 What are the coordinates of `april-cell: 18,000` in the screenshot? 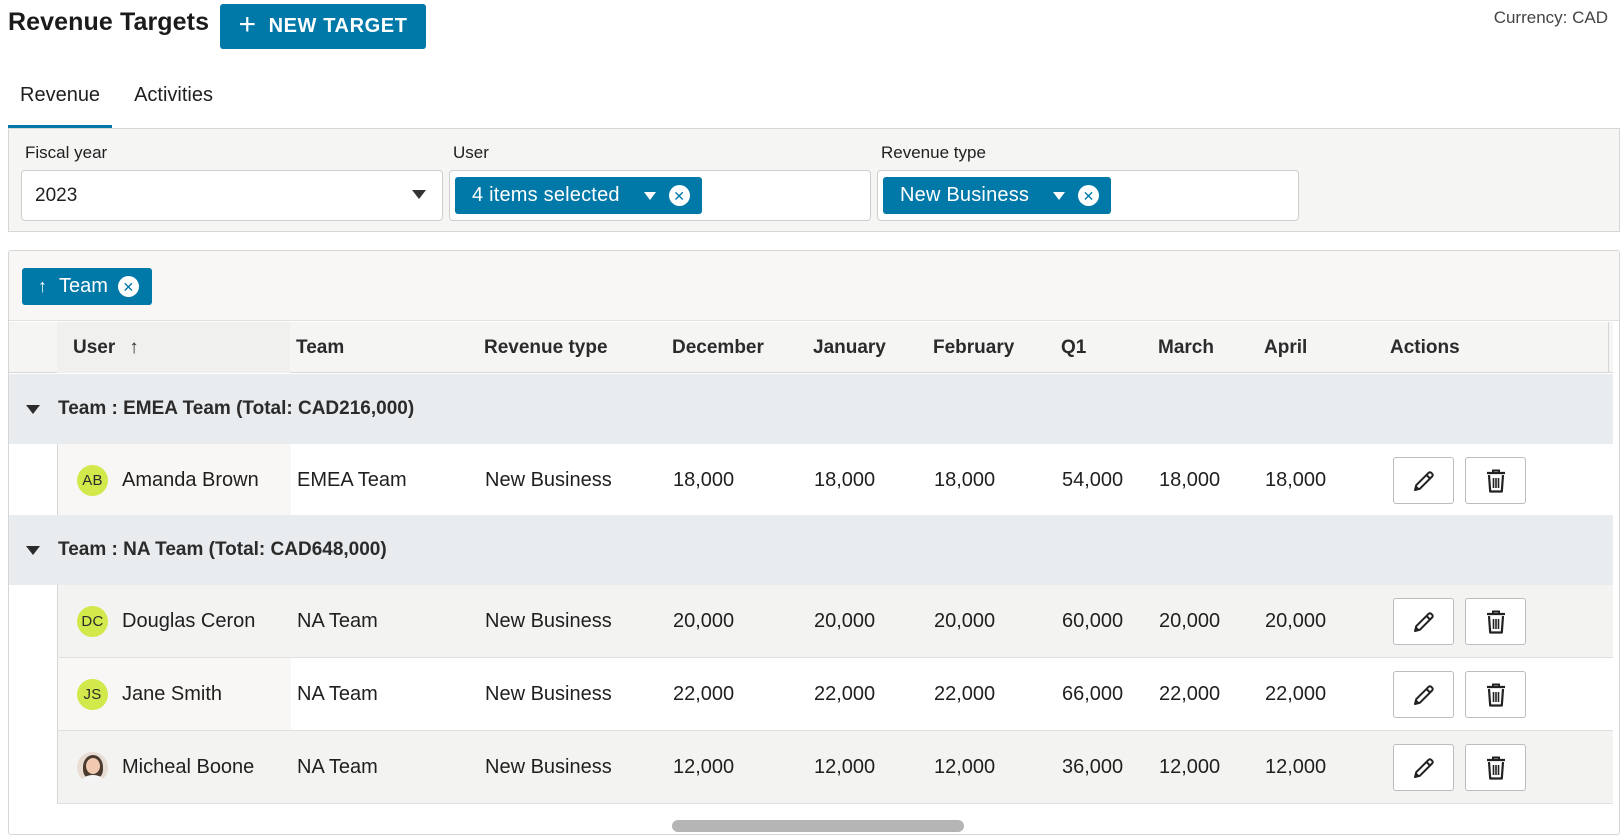 It's located at (1296, 479).